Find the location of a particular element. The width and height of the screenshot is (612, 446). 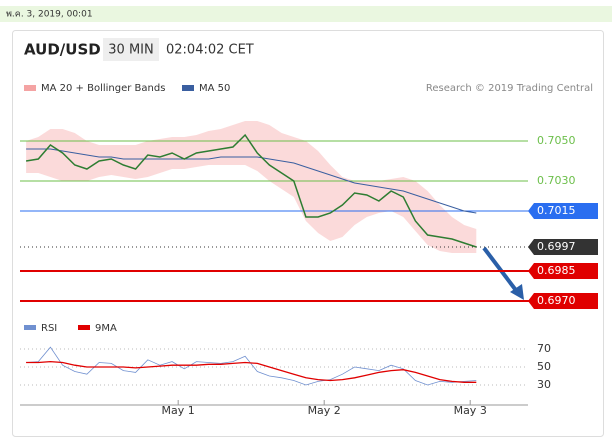

level-label: 0.6970 is located at coordinates (556, 300).